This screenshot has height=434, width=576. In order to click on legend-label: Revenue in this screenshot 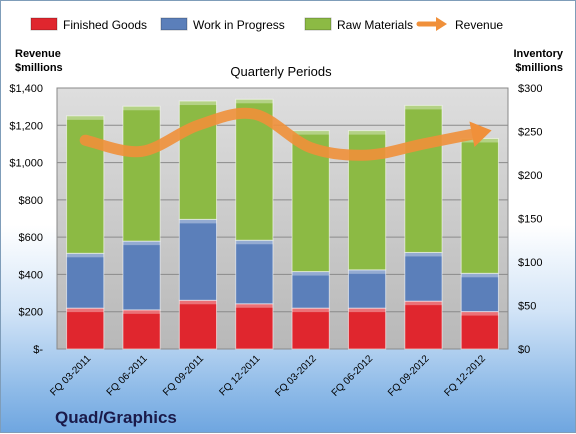, I will do `click(479, 25)`.